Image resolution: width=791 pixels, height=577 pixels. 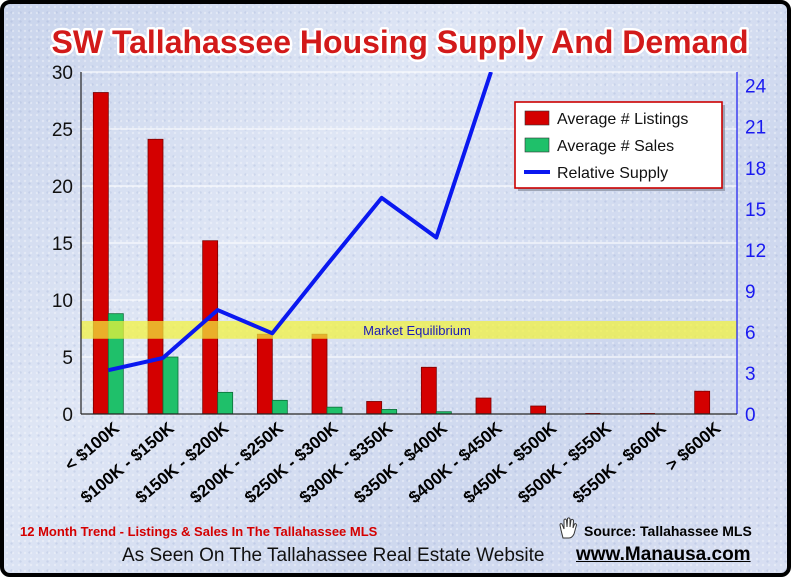 I want to click on equilibrium-label: Market Equilibrium, so click(x=417, y=330).